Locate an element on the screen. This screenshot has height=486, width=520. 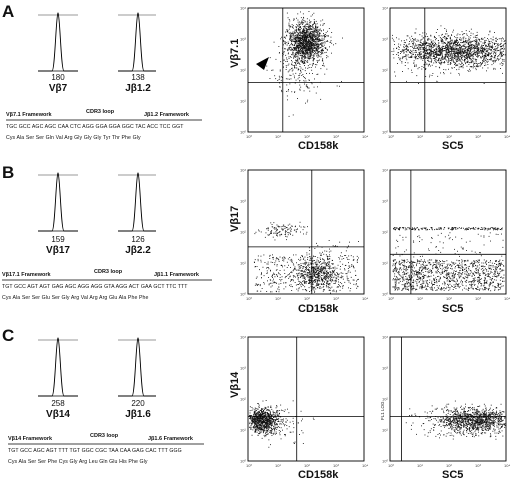
gene-label-a2: Jβ1.2 is located at coordinates (138, 88).